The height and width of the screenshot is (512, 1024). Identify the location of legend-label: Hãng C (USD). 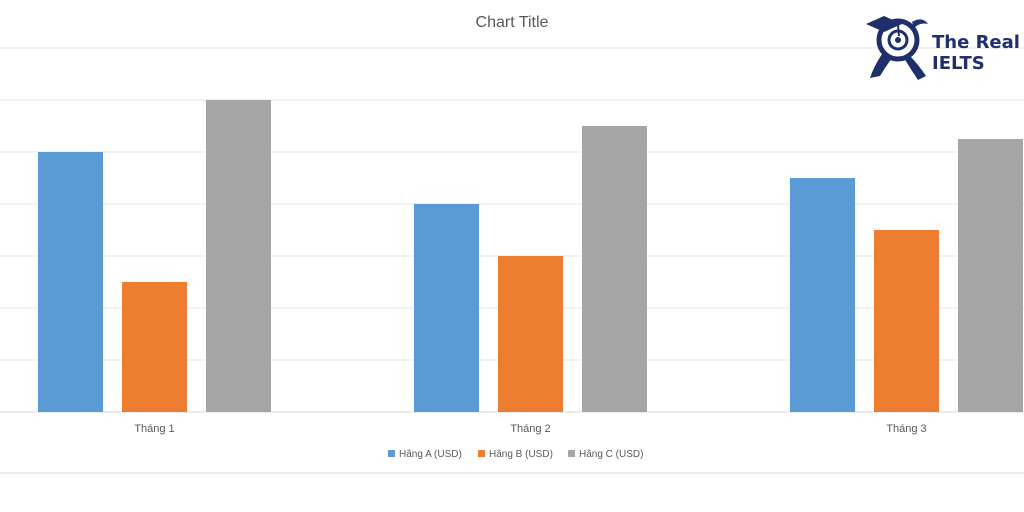
(611, 454).